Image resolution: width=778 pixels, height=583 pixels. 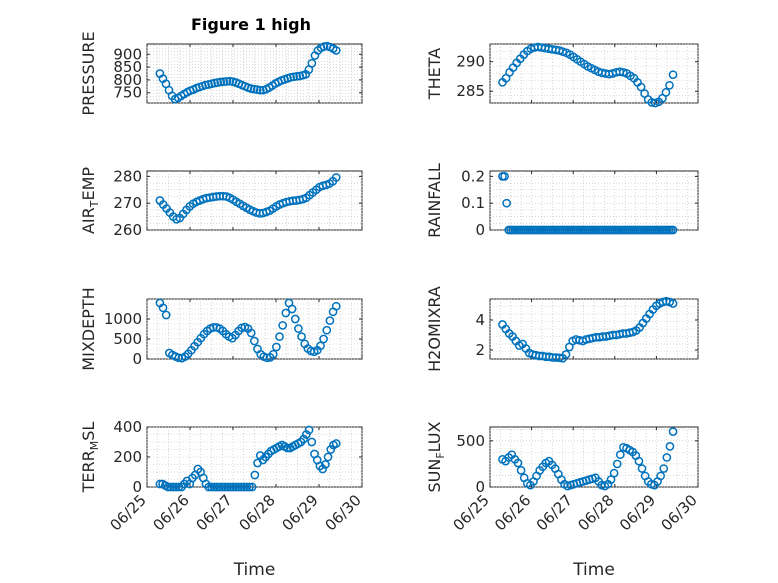 I want to click on h2omixra-ytick-label: 2, so click(x=480, y=350).